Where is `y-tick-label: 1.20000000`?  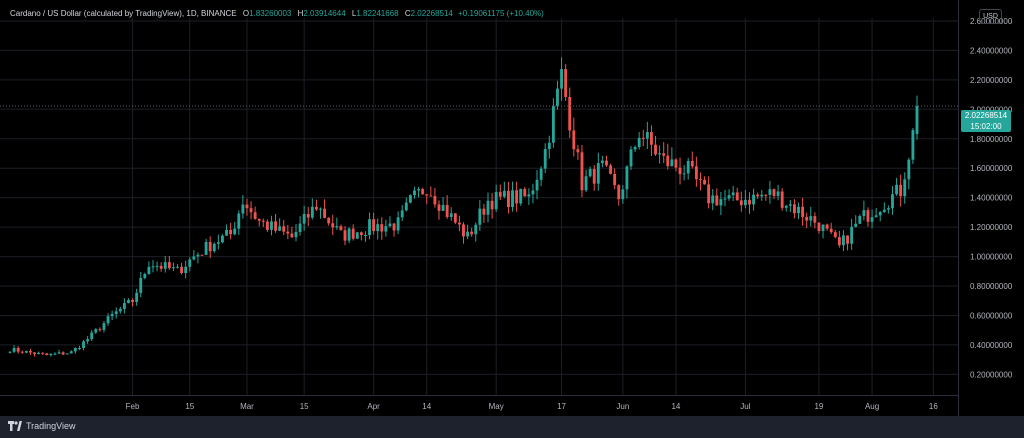
y-tick-label: 1.20000000 is located at coordinates (991, 227).